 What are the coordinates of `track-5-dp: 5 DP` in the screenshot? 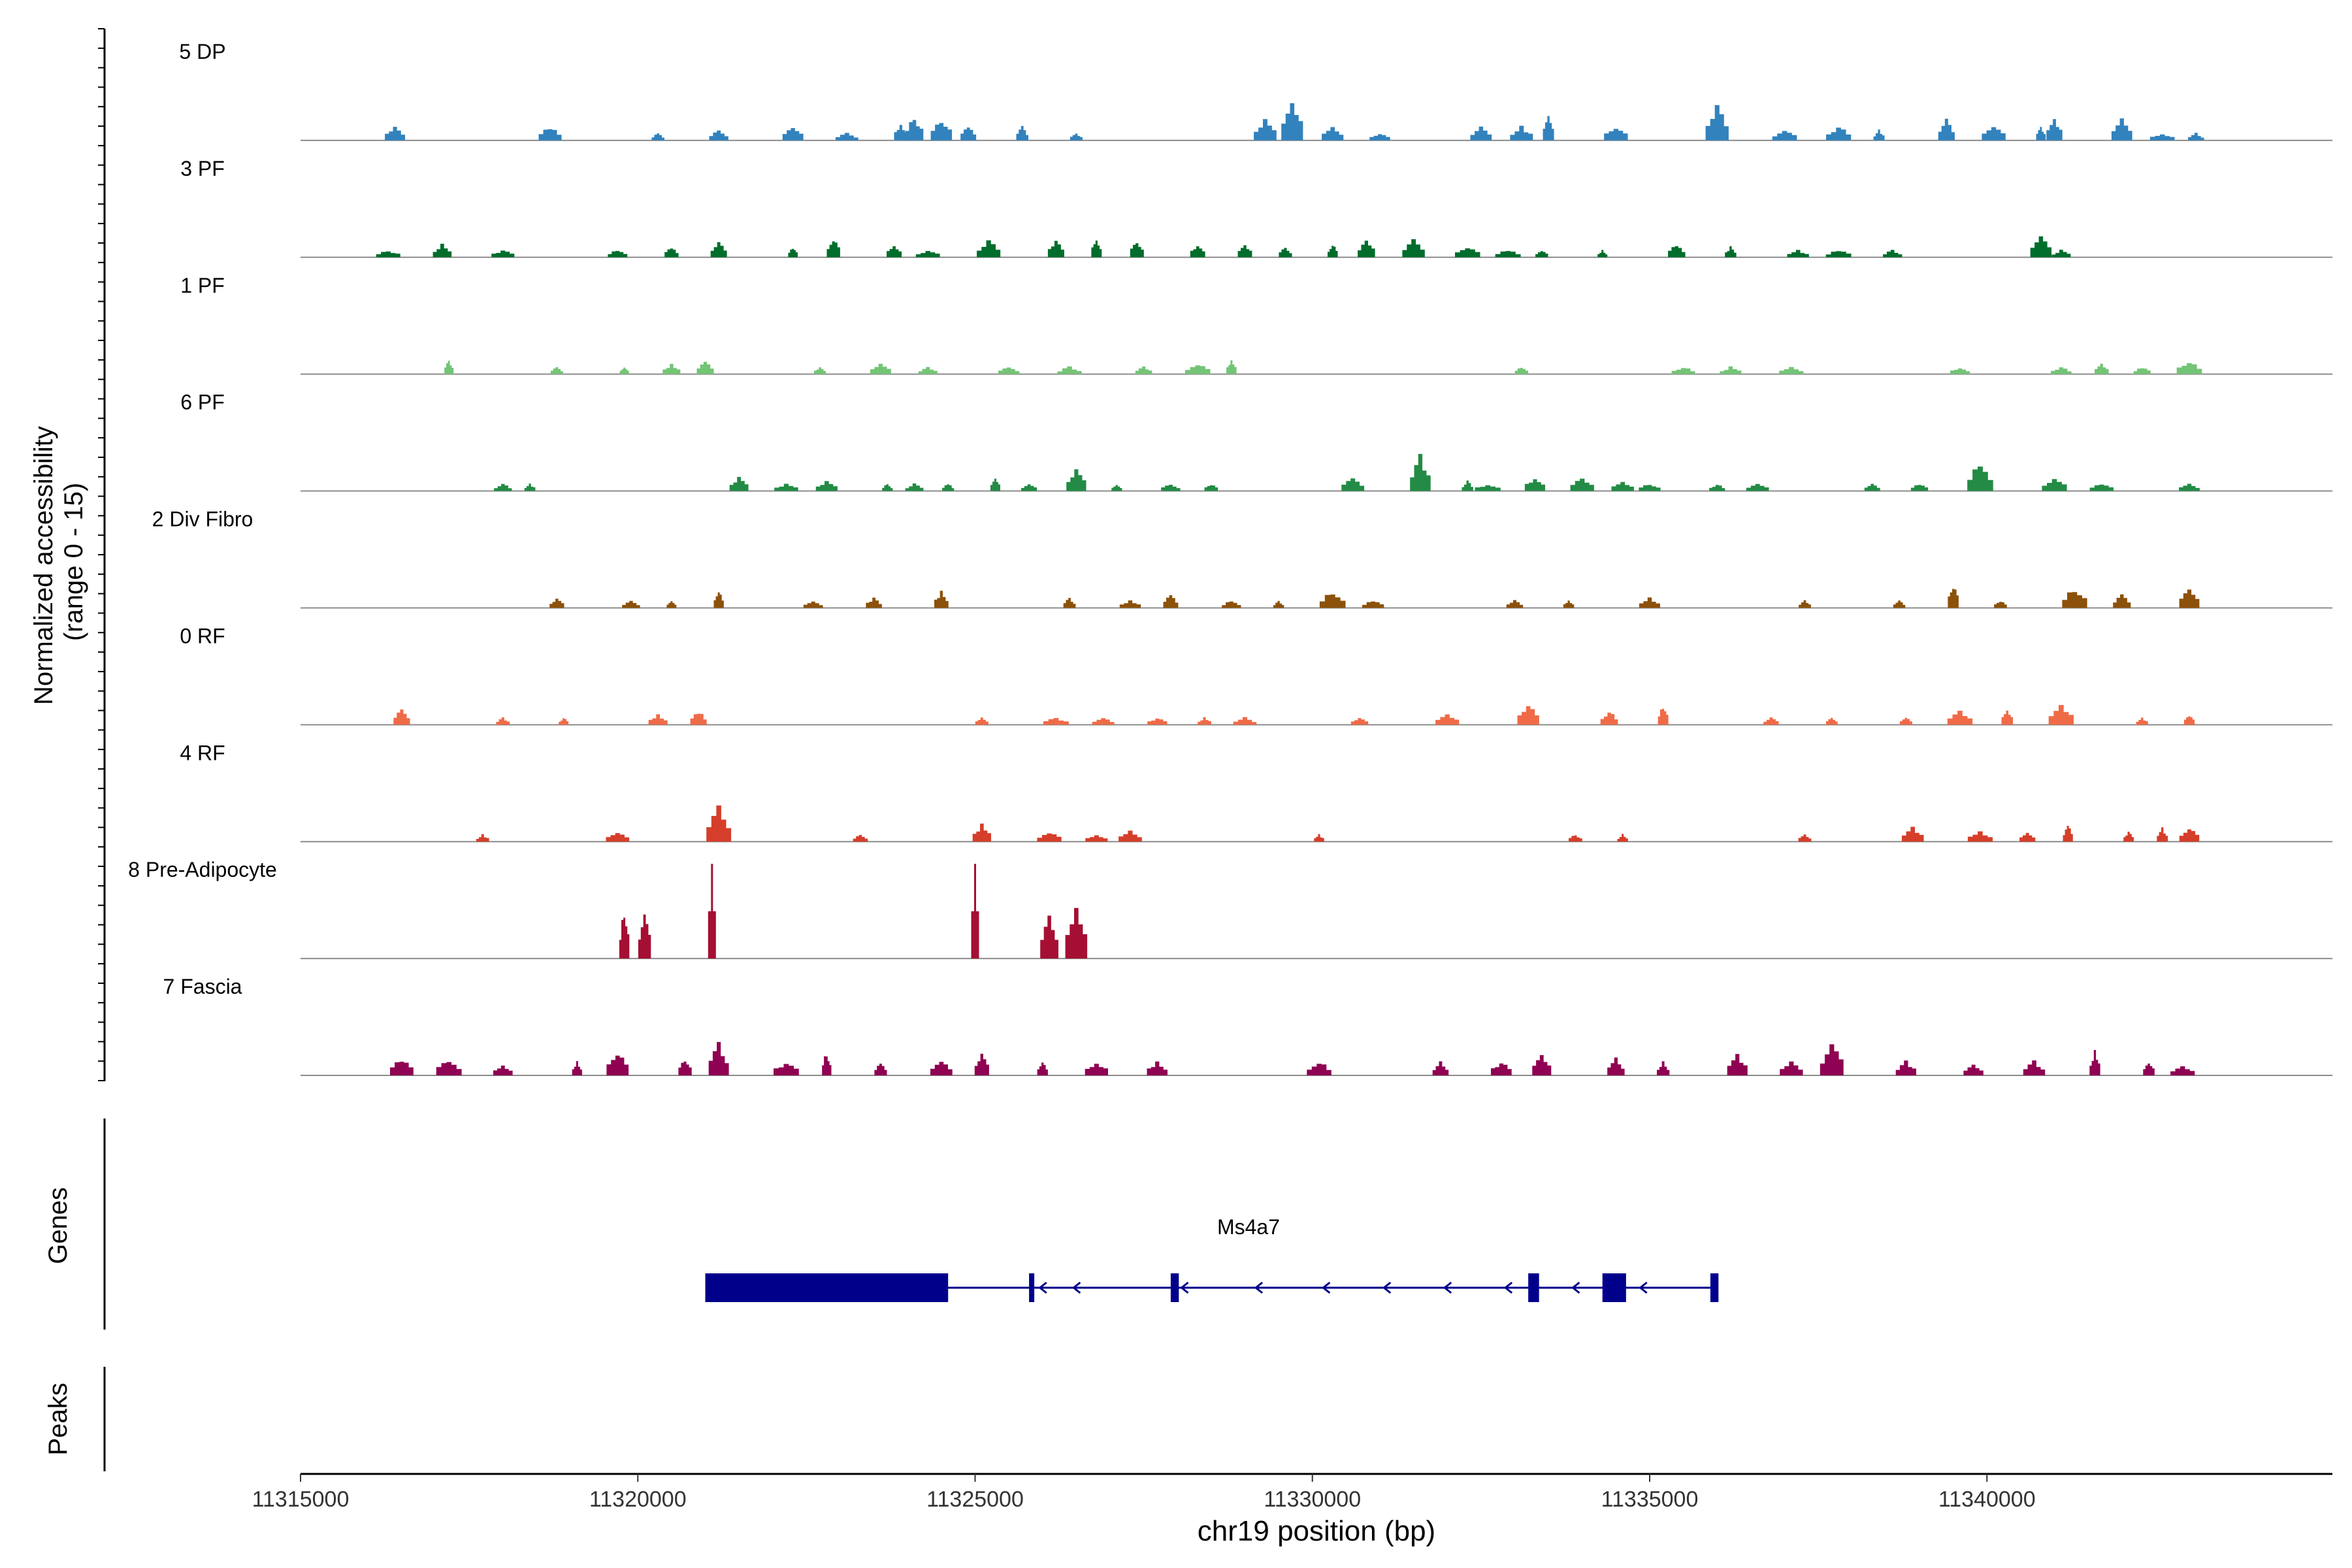 It's located at (1255, 90).